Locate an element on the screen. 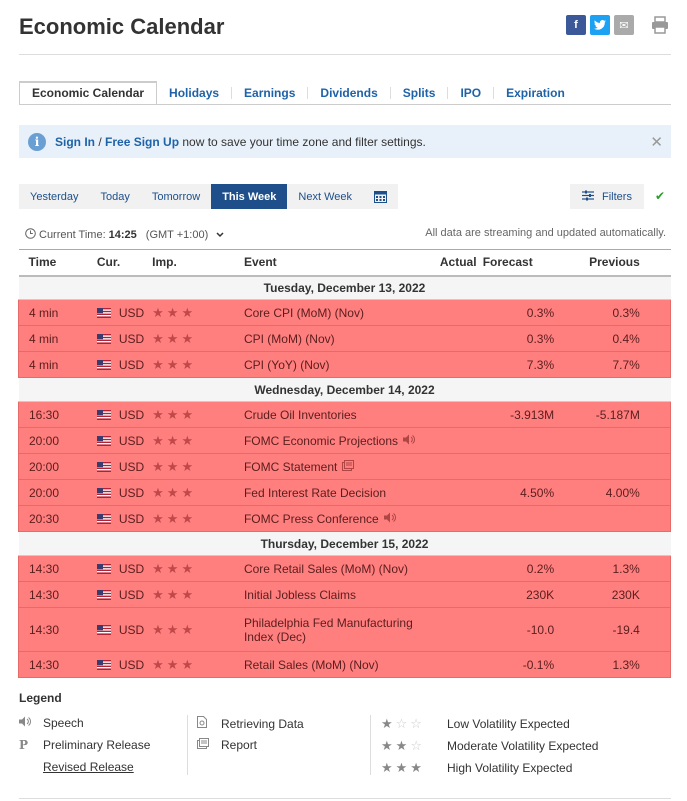 The image size is (687, 801). day-date: Wednesday, December 14, 2022 is located at coordinates (344, 389).